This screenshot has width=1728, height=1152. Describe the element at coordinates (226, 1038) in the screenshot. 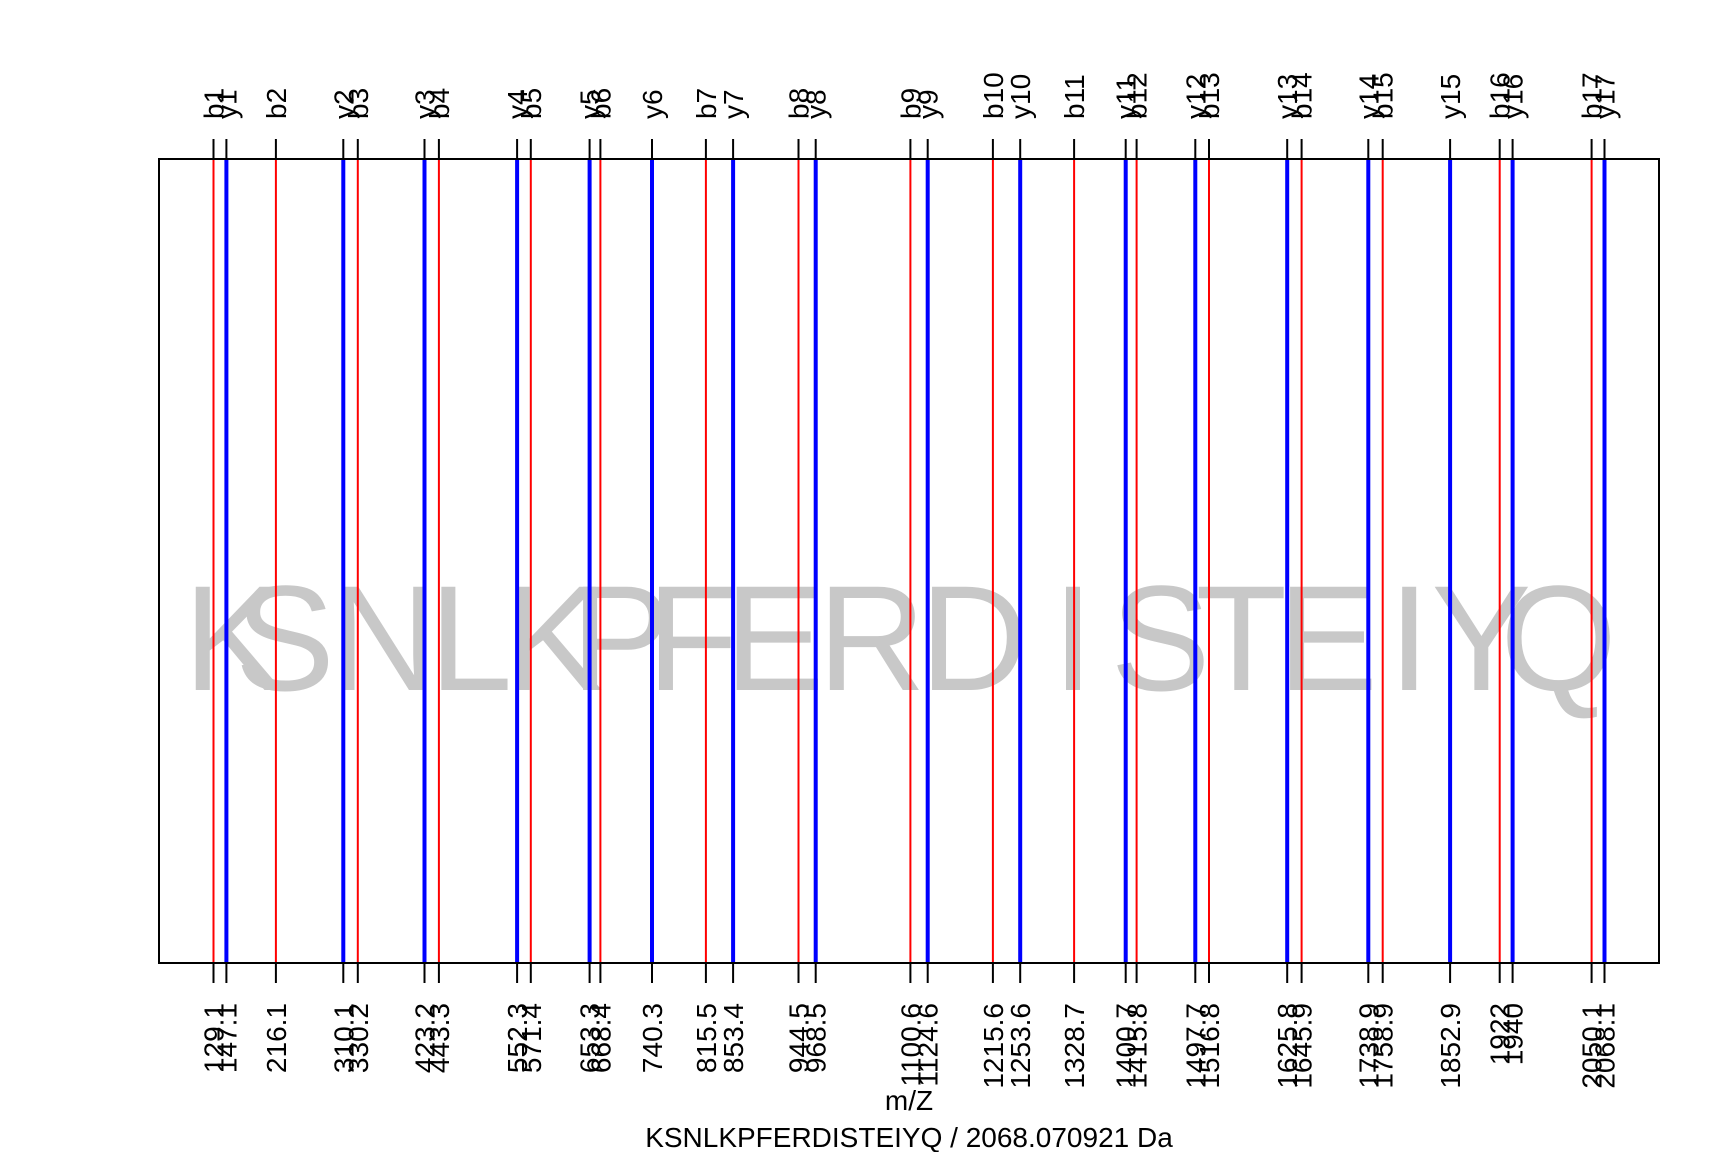

I see `y-ion-mz-label: 147.1` at that location.